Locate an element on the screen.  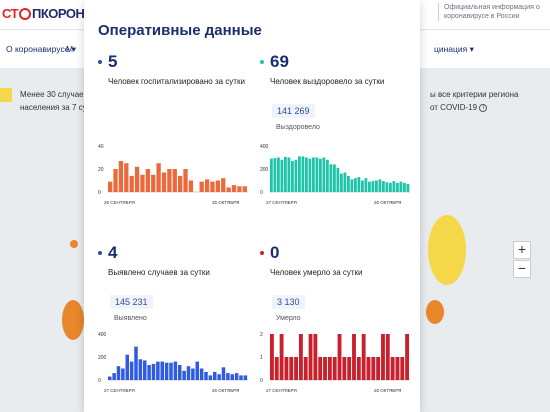
zoom-in-button: + is located at coordinates (522, 250).